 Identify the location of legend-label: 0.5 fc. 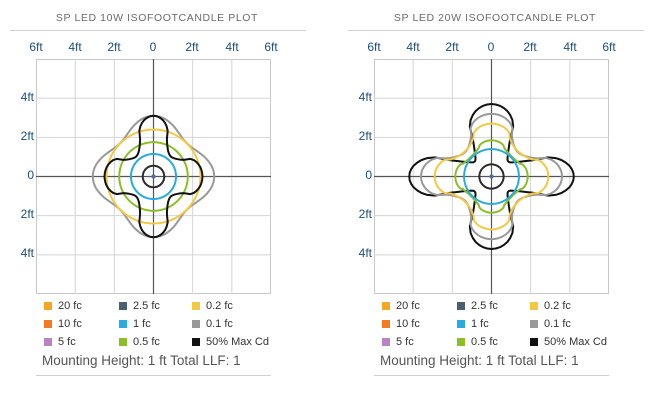
(146, 342).